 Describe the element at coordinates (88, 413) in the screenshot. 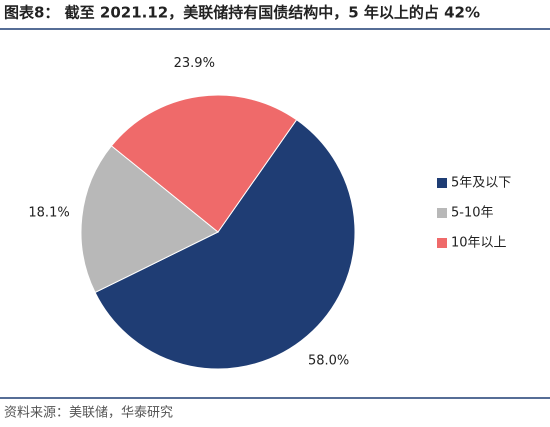

I see `source-note: 资料来源：美联储，华泰研究` at that location.